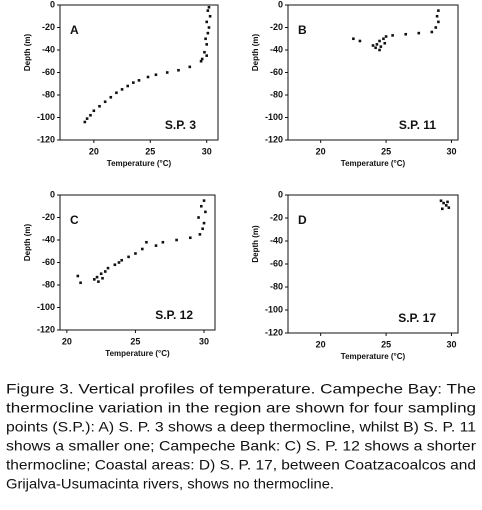 The image size is (482, 510). Describe the element at coordinates (74, 30) in the screenshot. I see `panel-letter: A` at that location.